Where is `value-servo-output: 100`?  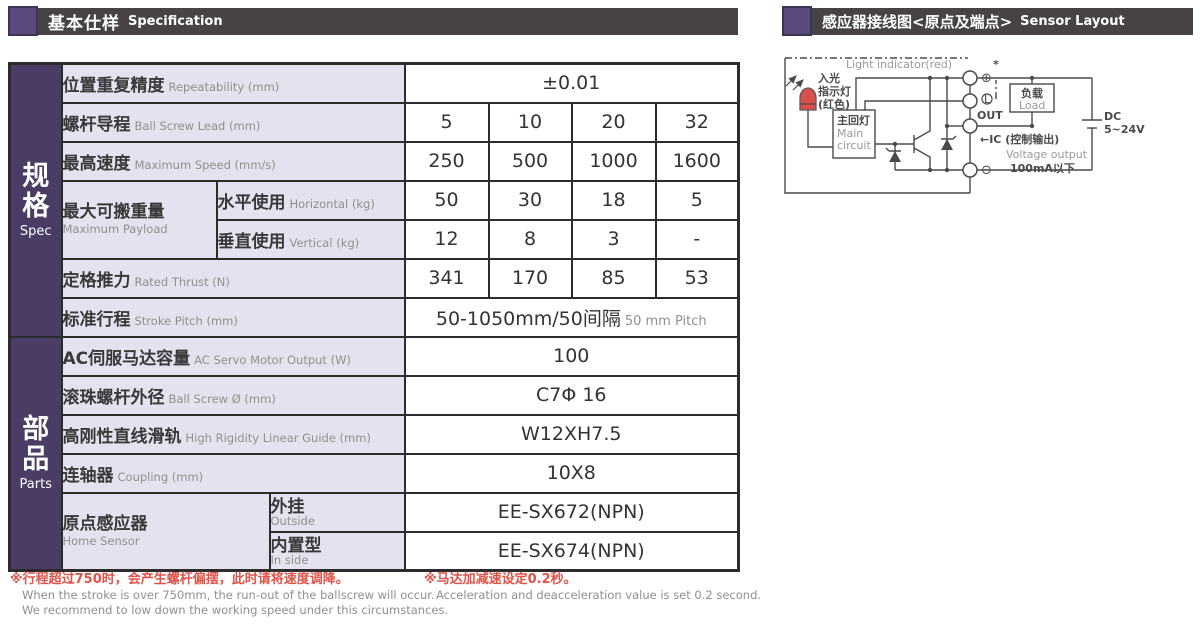
value-servo-output: 100 is located at coordinates (571, 356).